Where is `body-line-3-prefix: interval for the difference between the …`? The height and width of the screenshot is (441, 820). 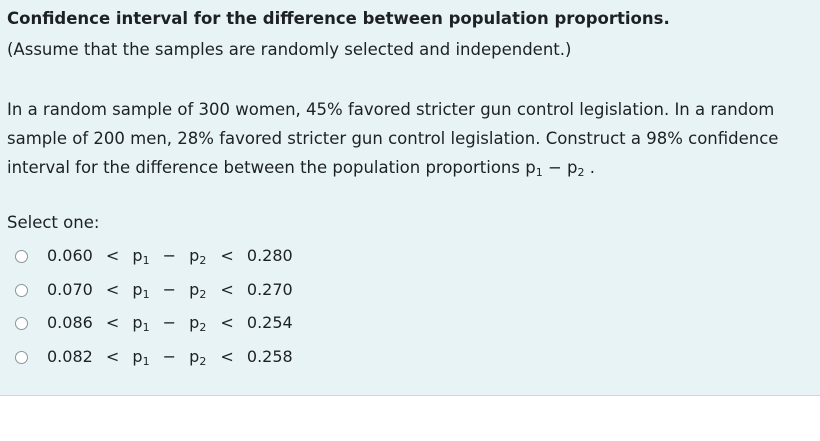
body-line-3-prefix: interval for the difference between the … is located at coordinates (271, 167).